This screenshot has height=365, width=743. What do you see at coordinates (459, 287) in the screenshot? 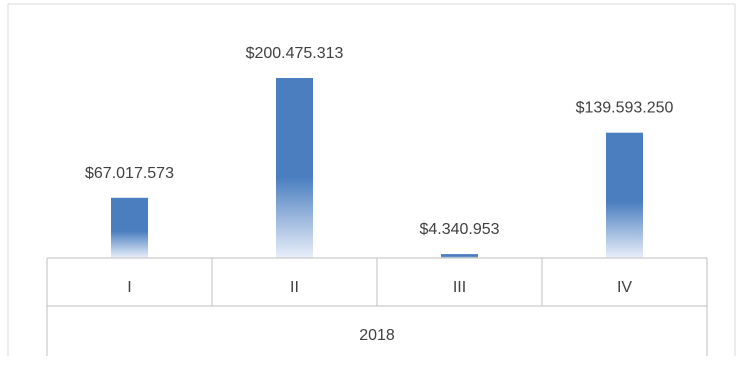
I see `category-tick-iii: III` at bounding box center [459, 287].